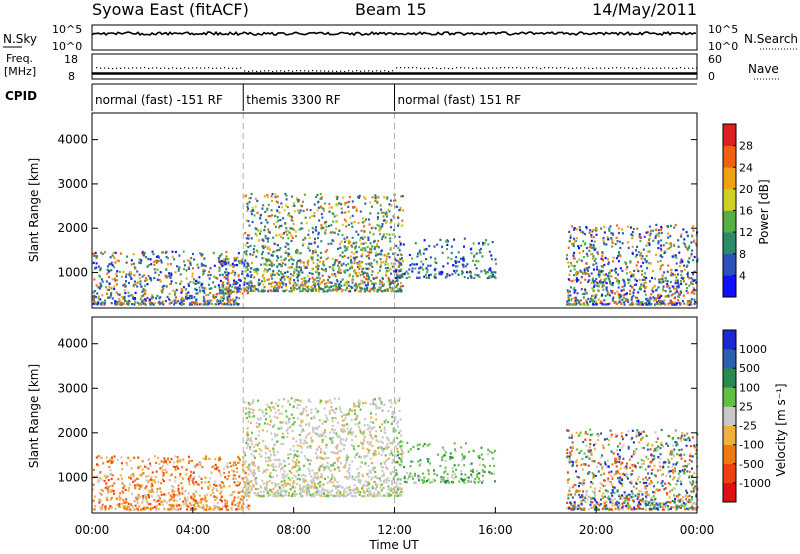 This screenshot has height=554, width=800. What do you see at coordinates (596, 530) in the screenshot?
I see `xtick-label-5: 20:00` at bounding box center [596, 530].